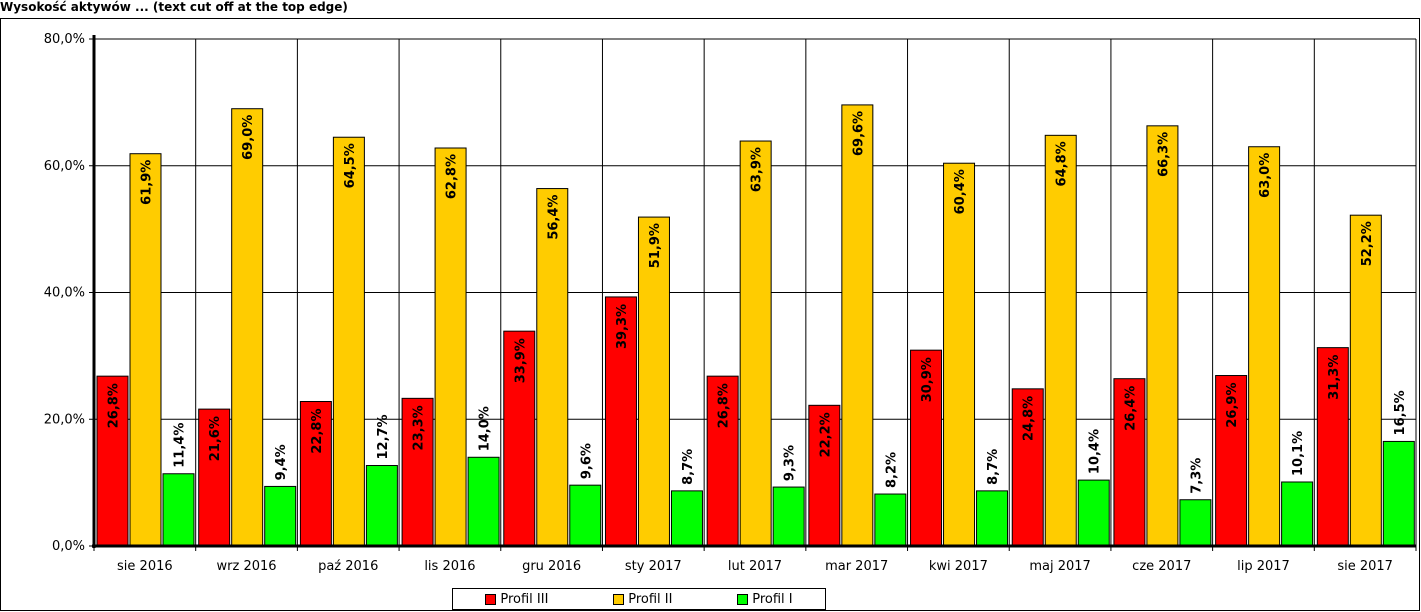 This screenshot has width=1421, height=612. What do you see at coordinates (825, 434) in the screenshot?
I see `data-label: 22,2%` at bounding box center [825, 434].